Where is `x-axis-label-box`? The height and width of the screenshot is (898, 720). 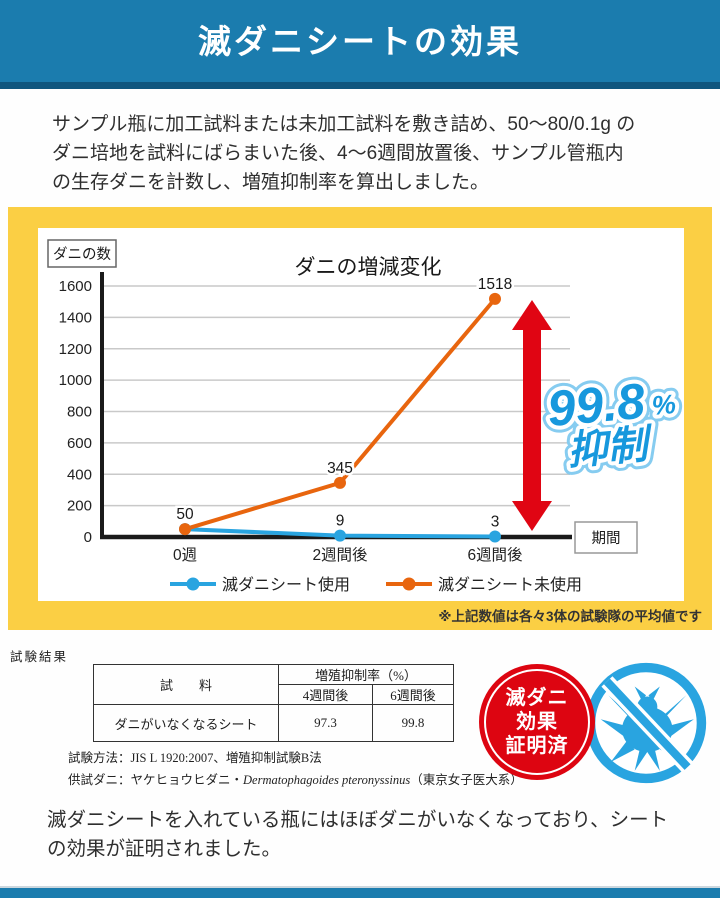
x-axis-label-box is located at coordinates (606, 537).